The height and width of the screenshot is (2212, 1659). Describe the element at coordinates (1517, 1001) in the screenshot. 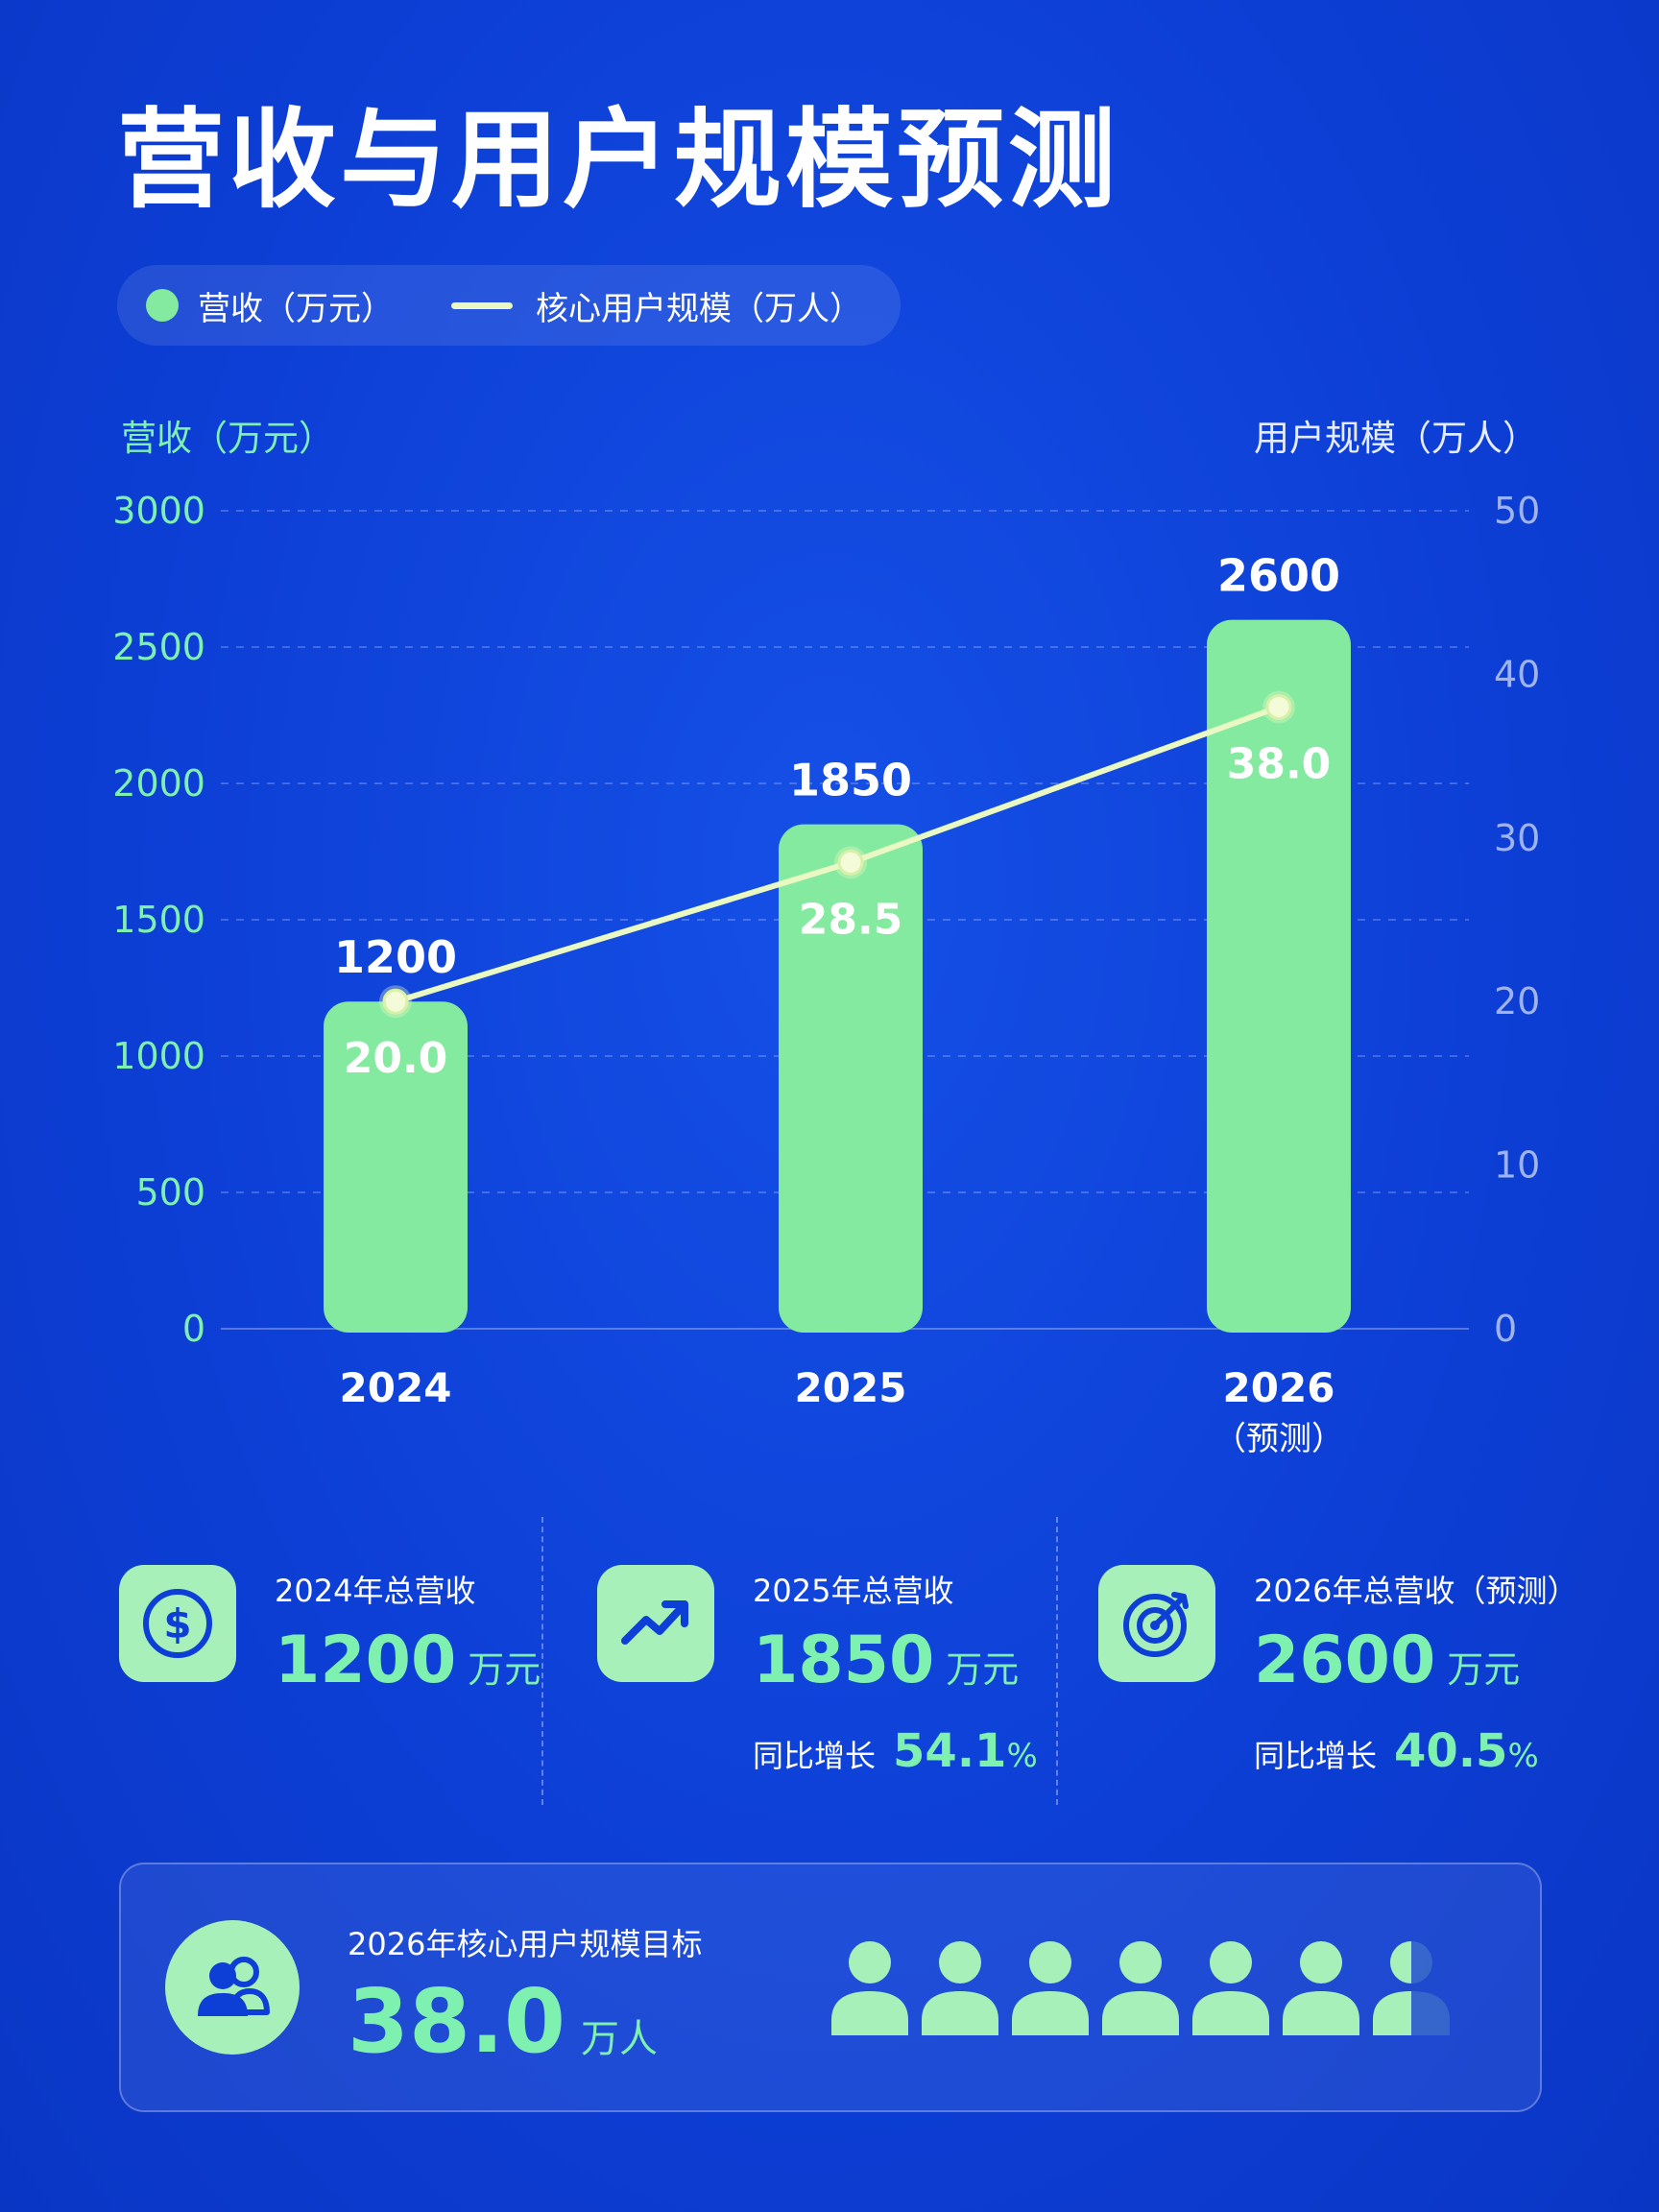

I see `y2-tick-label-right: 20` at that location.